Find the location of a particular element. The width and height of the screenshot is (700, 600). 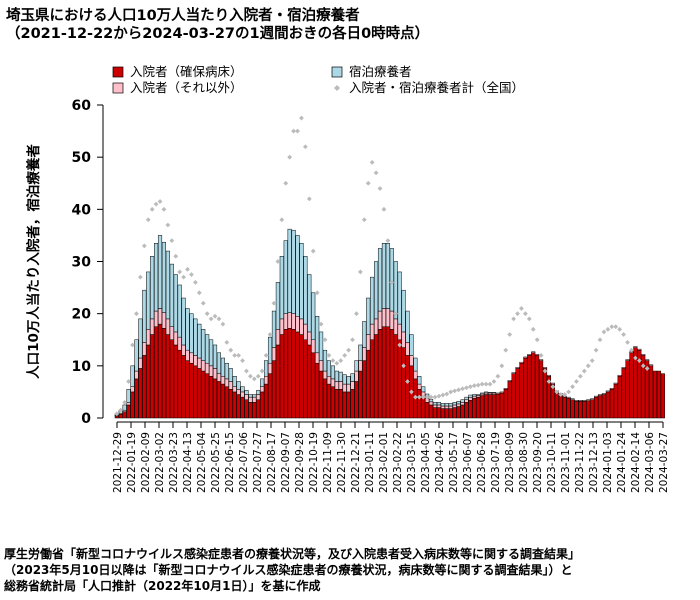

x-tick-label: 2024-01-24 is located at coordinates (622, 462).